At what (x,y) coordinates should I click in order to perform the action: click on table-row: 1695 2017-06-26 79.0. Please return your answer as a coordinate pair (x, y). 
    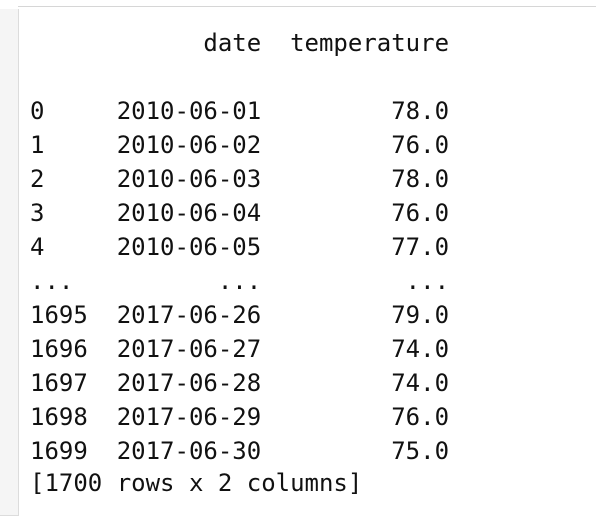
    Looking at the image, I should click on (310, 315).